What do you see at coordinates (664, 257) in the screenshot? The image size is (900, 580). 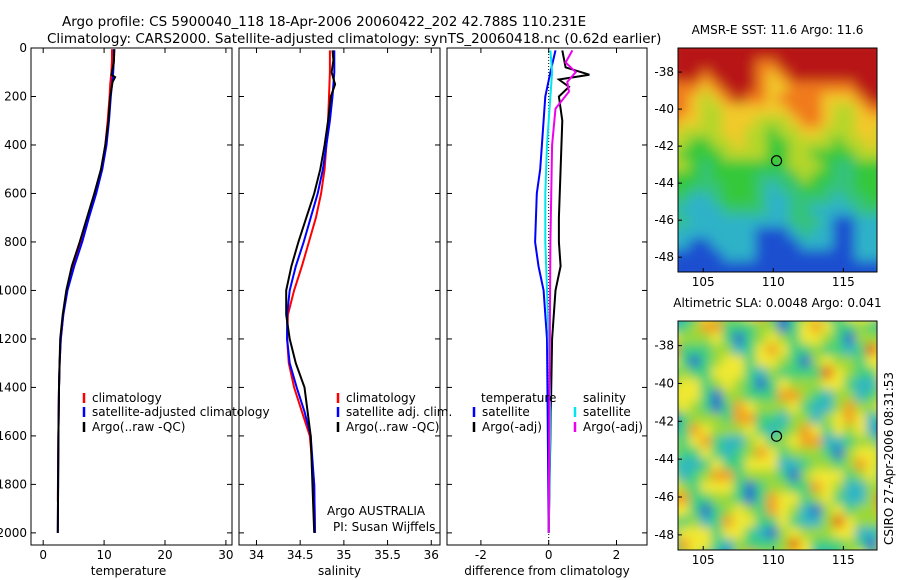 I see `map-y-tick-label: -48` at bounding box center [664, 257].